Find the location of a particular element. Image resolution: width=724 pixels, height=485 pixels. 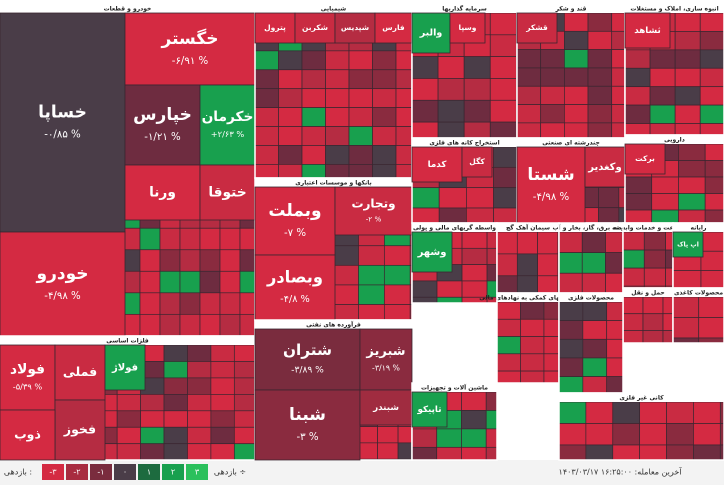

last-trade: آخرین معامله: ۱۶:۲۵:۰۰ ۱۴۰۳/۰۳/۱۷ is located at coordinates (621, 472).